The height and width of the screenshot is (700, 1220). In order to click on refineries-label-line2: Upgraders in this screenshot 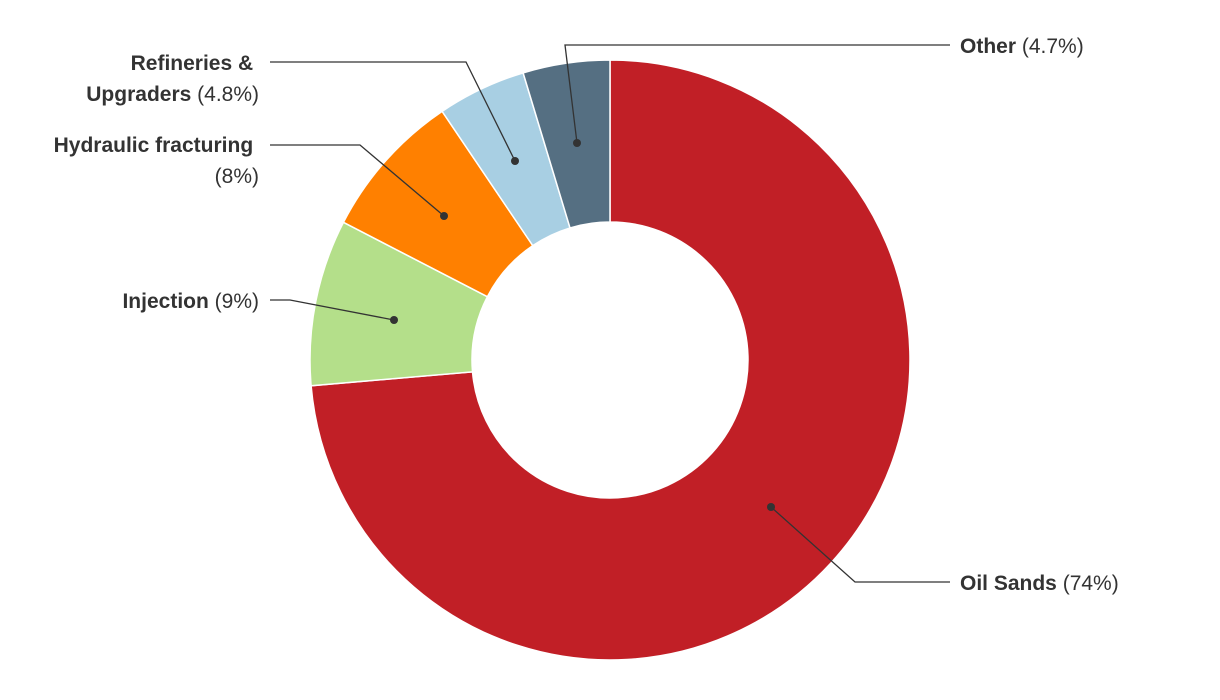, I will do `click(138, 94)`.